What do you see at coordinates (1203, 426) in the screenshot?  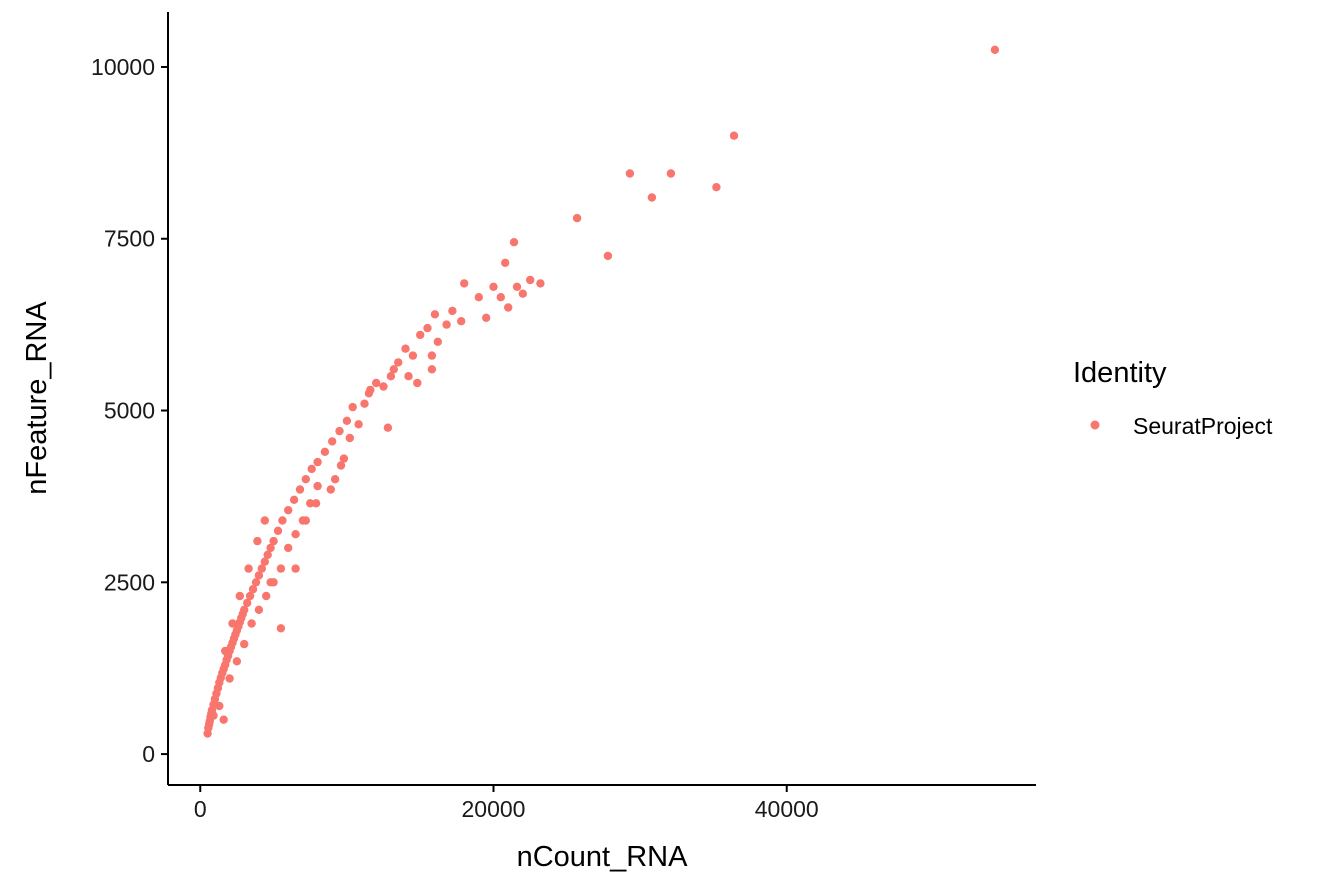 I see `legend-label-seuratproject: SeuratProject` at bounding box center [1203, 426].